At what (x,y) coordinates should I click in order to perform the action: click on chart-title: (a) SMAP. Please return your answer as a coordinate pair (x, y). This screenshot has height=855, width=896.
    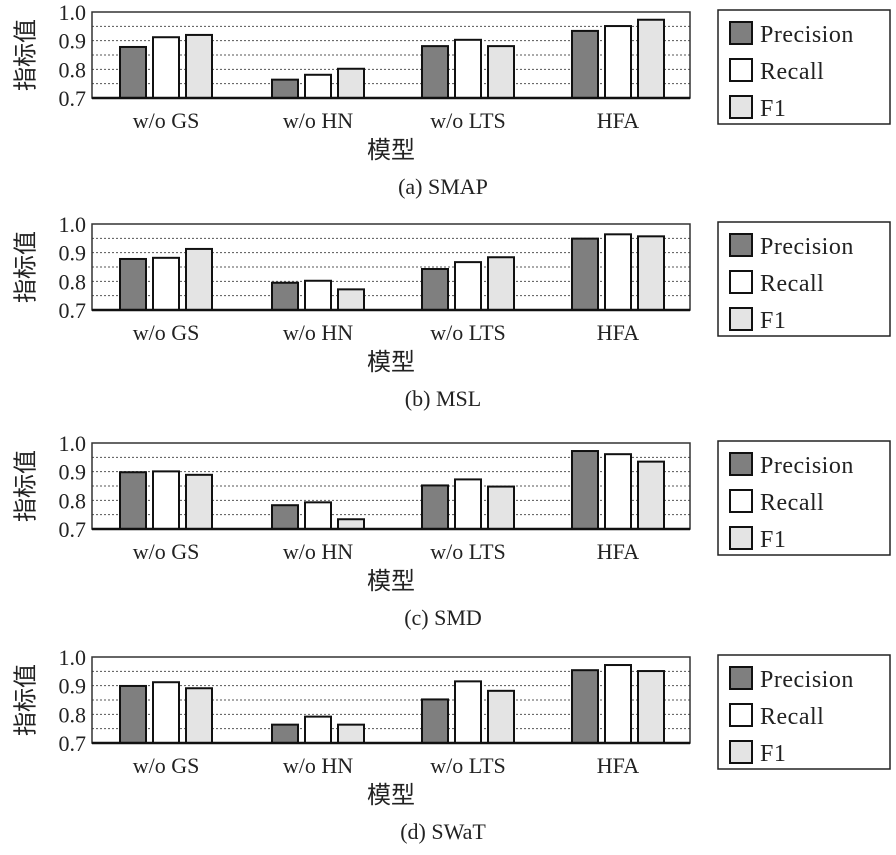
    Looking at the image, I should click on (443, 186).